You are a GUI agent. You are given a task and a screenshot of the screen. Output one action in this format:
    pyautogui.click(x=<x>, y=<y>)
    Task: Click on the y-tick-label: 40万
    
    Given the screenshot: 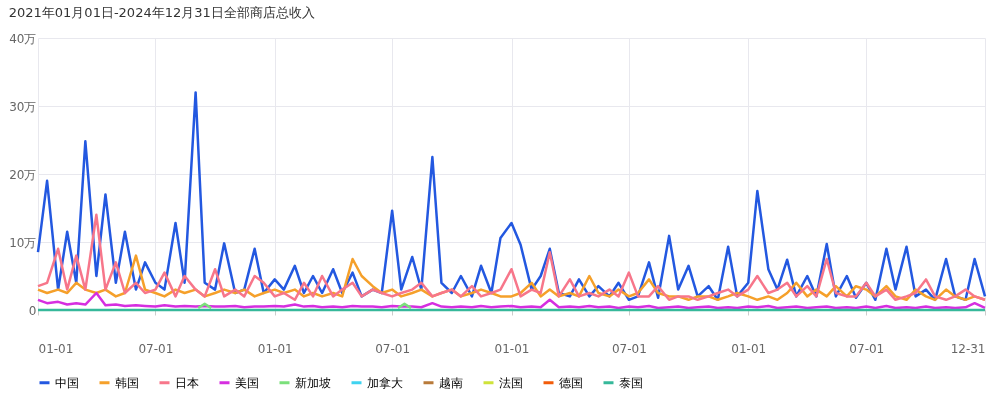 What is the action you would take?
    pyautogui.click(x=23, y=38)
    